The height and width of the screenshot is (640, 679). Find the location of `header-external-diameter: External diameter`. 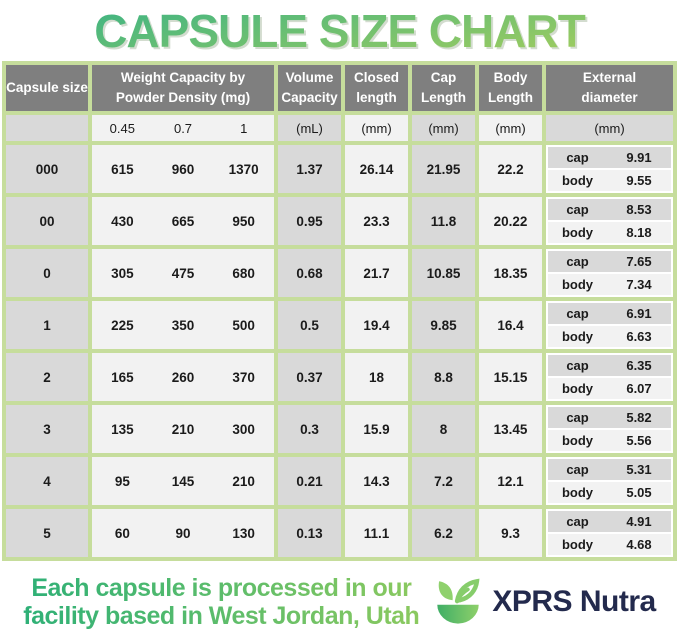

header-external-diameter: External diameter is located at coordinates (609, 88).